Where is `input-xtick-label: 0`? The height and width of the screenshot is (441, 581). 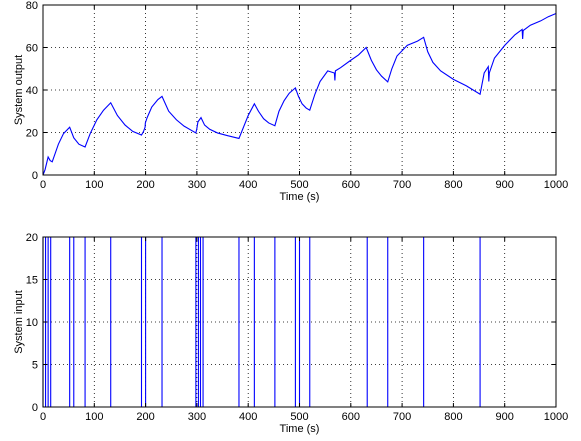 input-xtick-label: 0 is located at coordinates (43, 417).